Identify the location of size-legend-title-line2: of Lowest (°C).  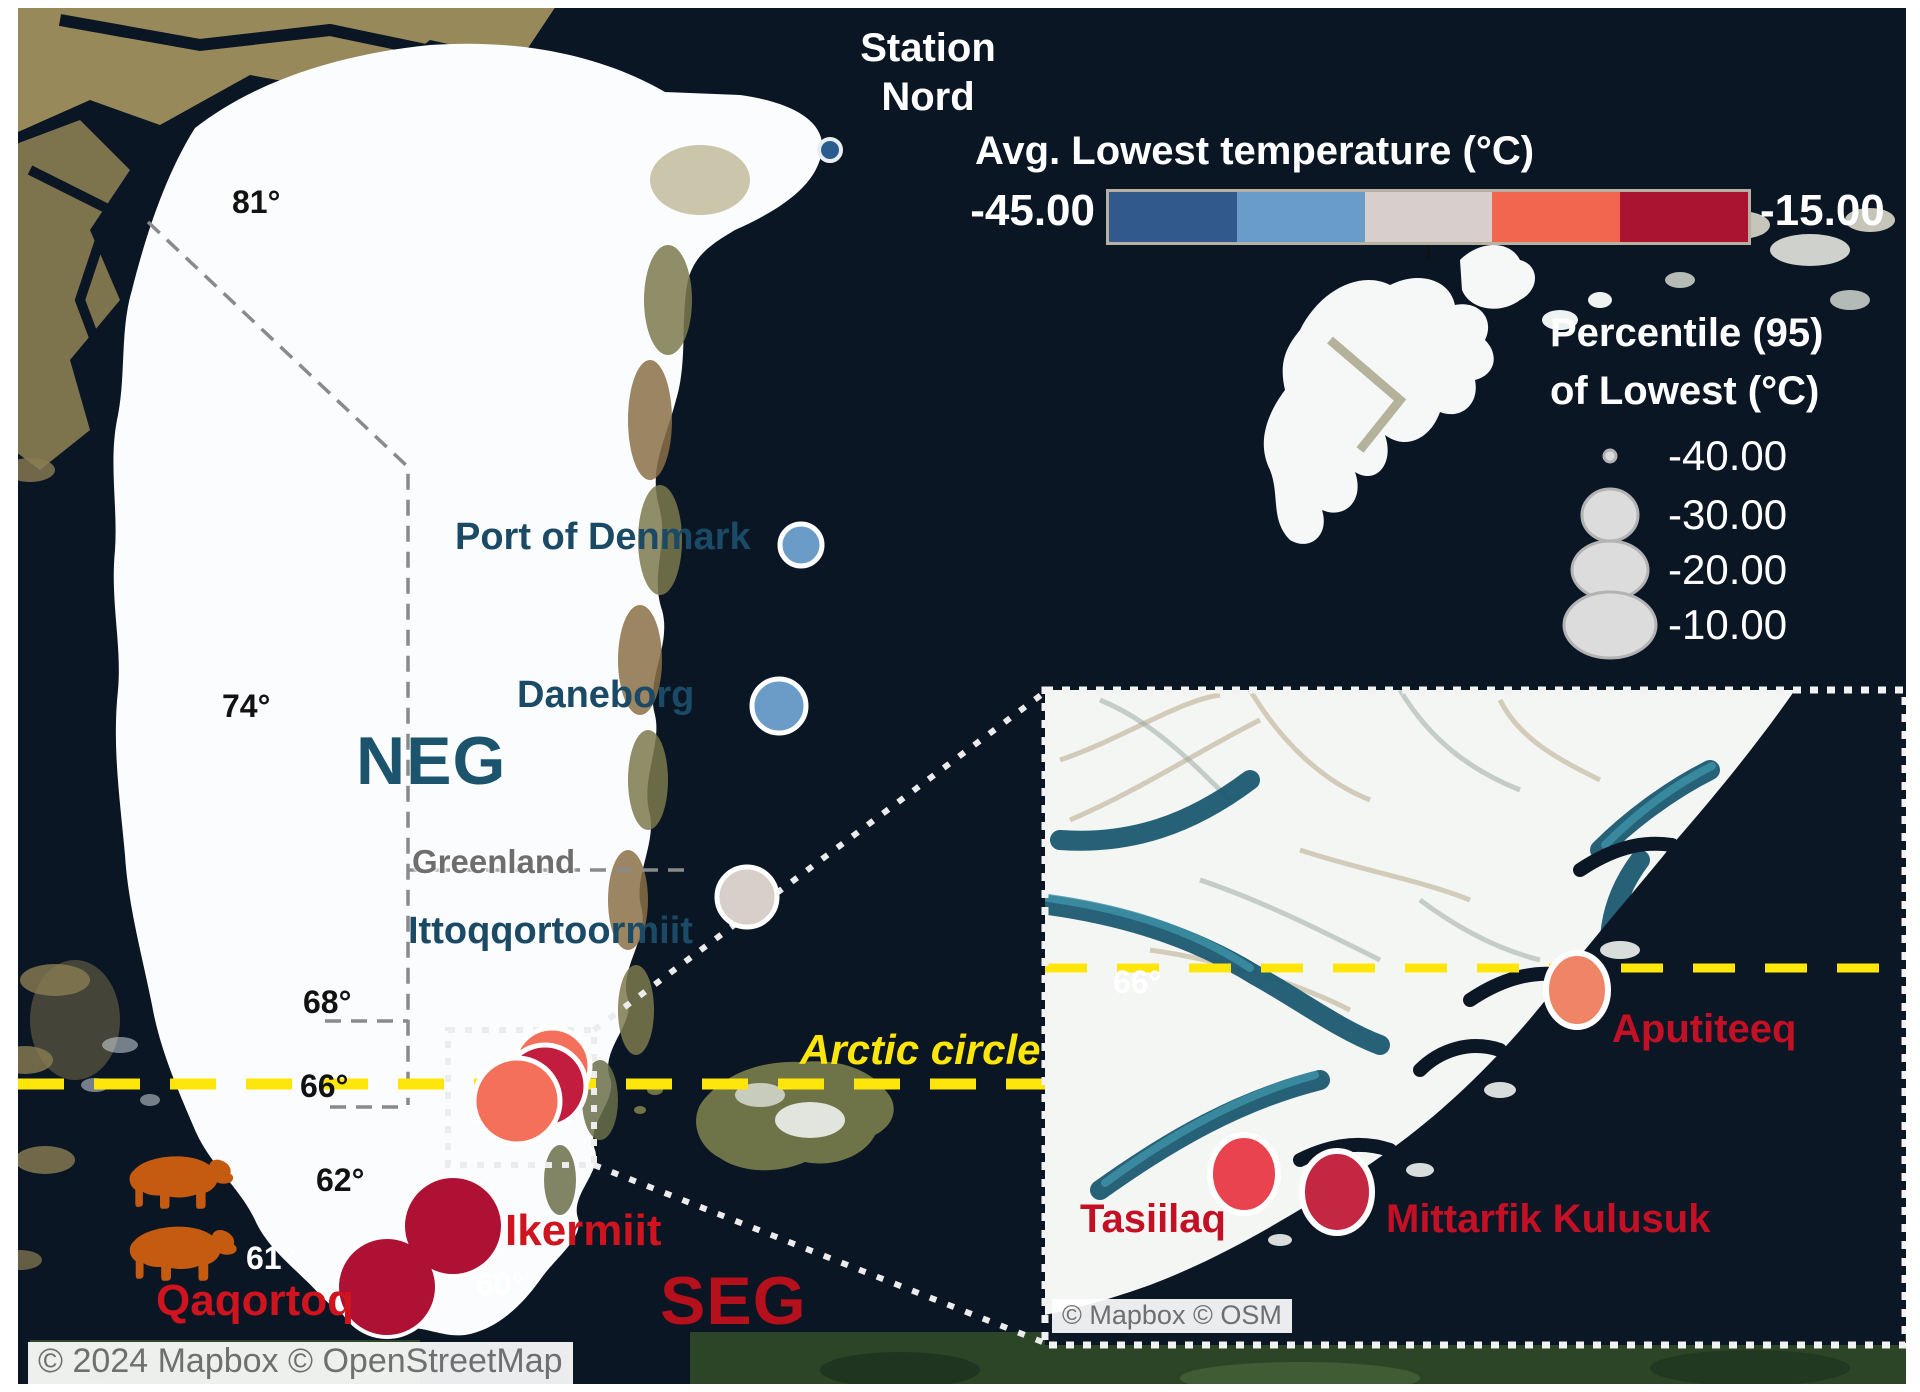
(1685, 391).